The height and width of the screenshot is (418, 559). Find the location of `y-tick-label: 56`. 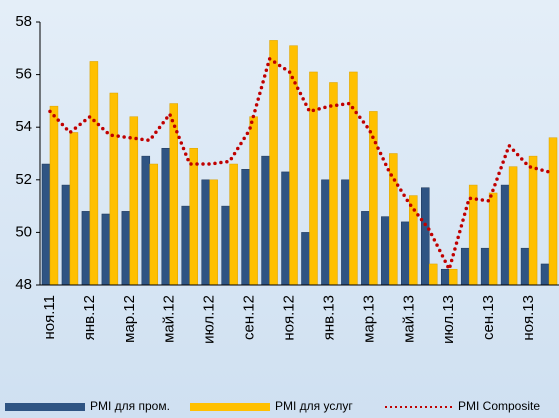

y-tick-label: 56 is located at coordinates (23, 74).